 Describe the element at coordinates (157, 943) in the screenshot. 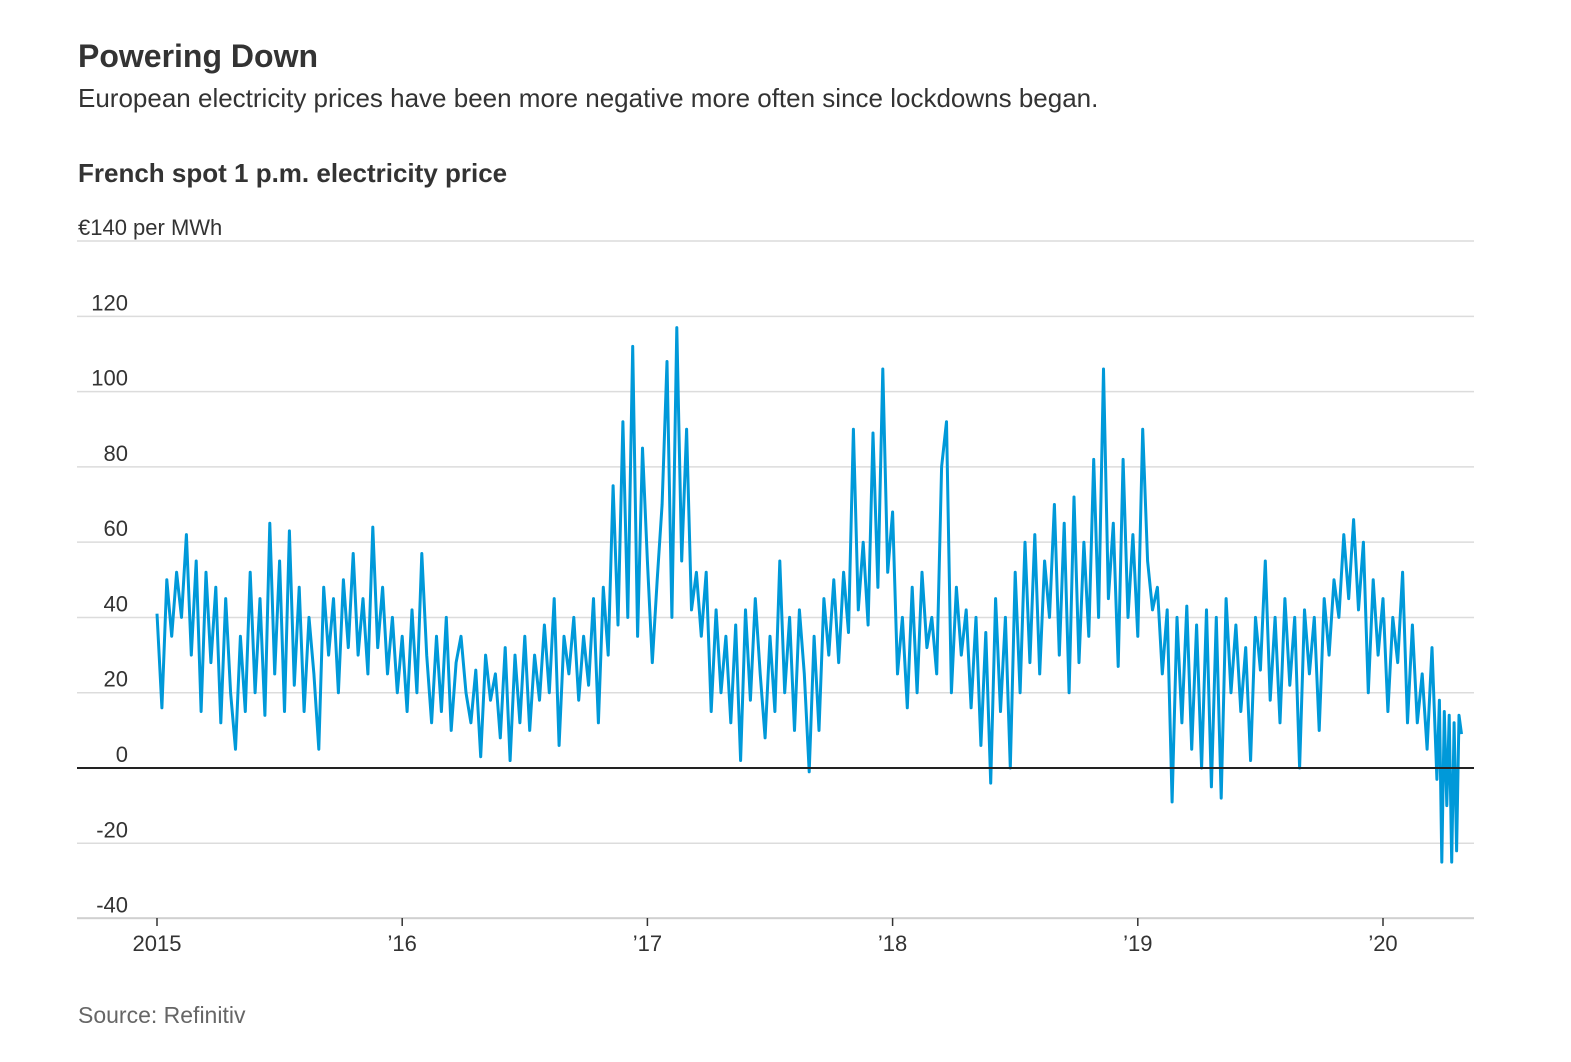

I see `x-tick-label: 2015` at that location.